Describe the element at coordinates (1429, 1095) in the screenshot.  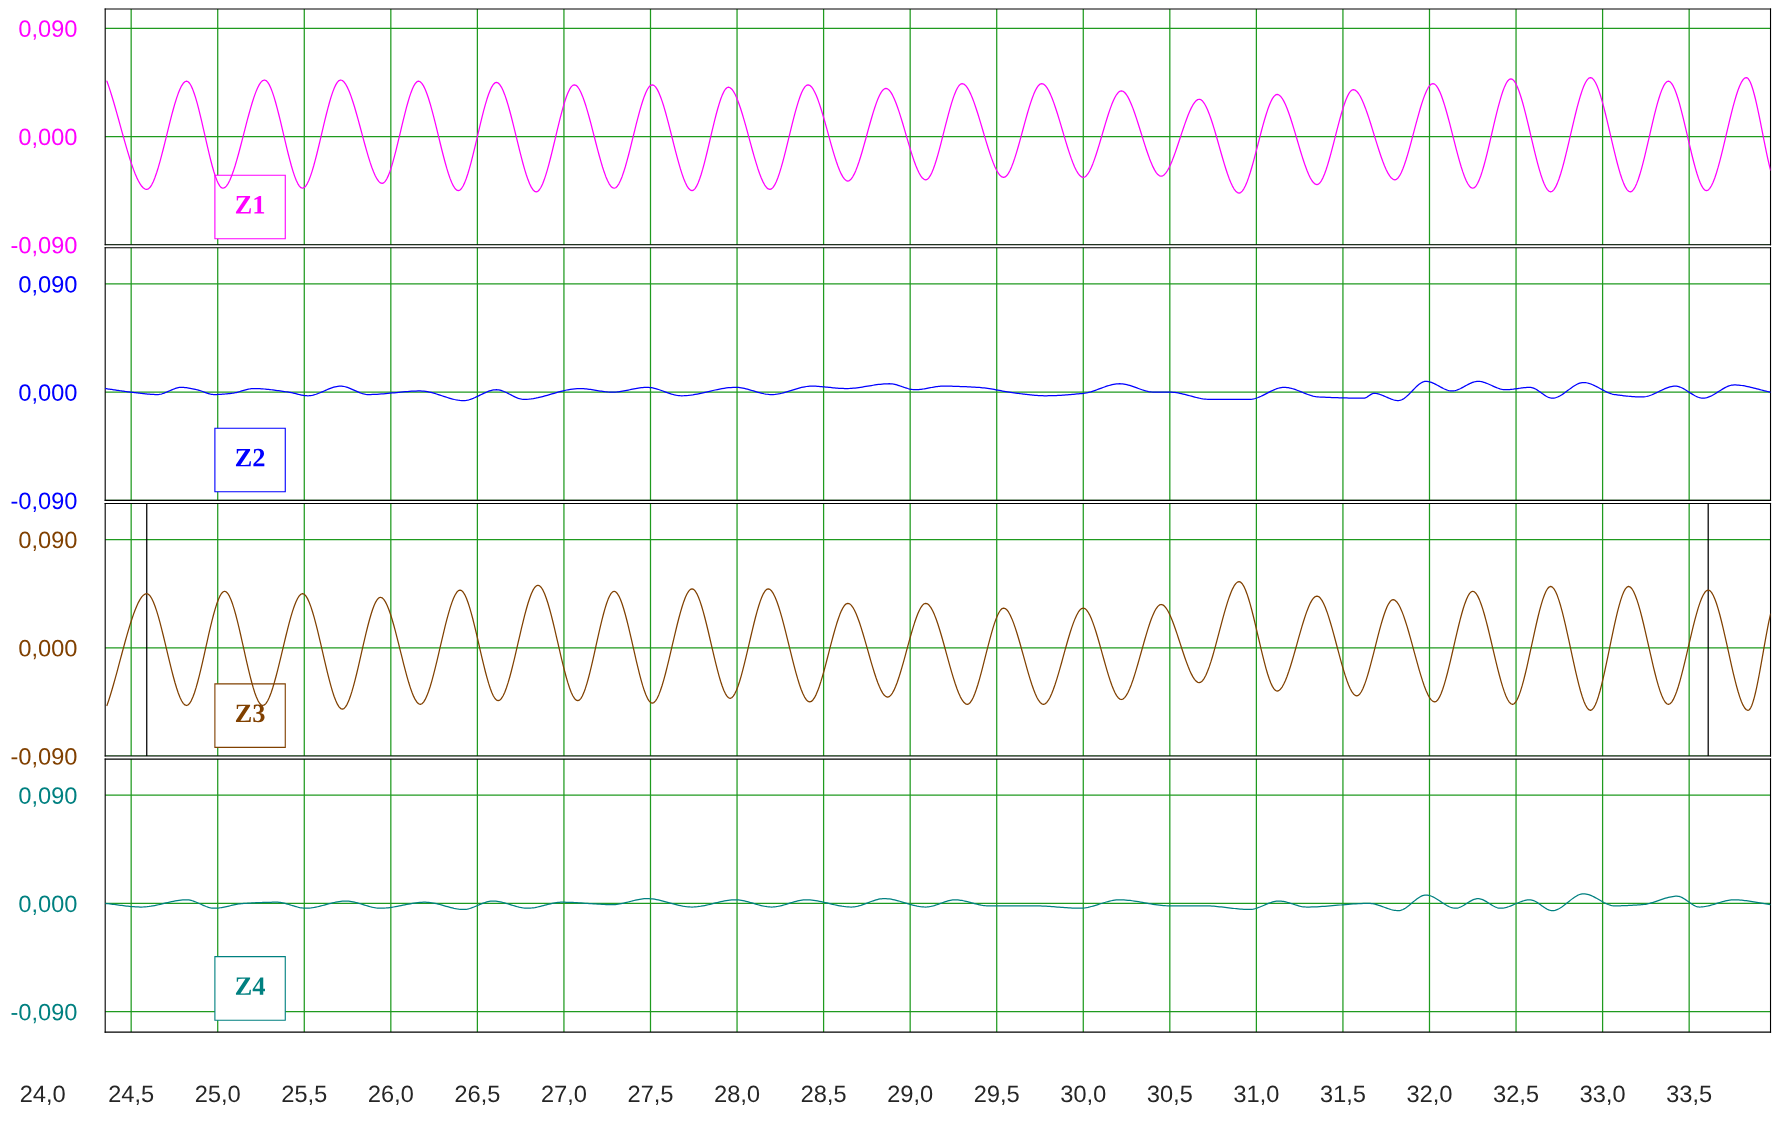
I see `x-tick-label: 32,0` at that location.